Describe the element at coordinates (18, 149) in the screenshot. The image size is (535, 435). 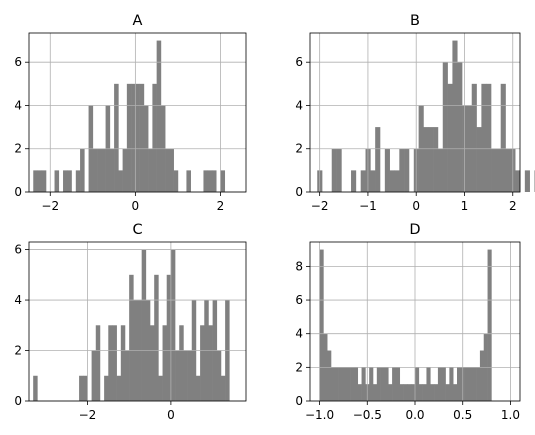
I see `y-tick-label-a: 2` at that location.